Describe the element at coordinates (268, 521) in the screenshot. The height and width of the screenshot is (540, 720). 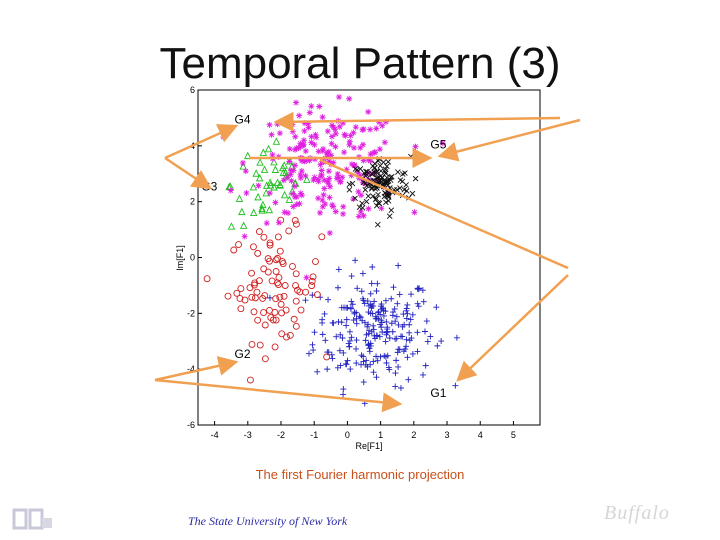
I see `footer-text: The State University of New York` at that location.